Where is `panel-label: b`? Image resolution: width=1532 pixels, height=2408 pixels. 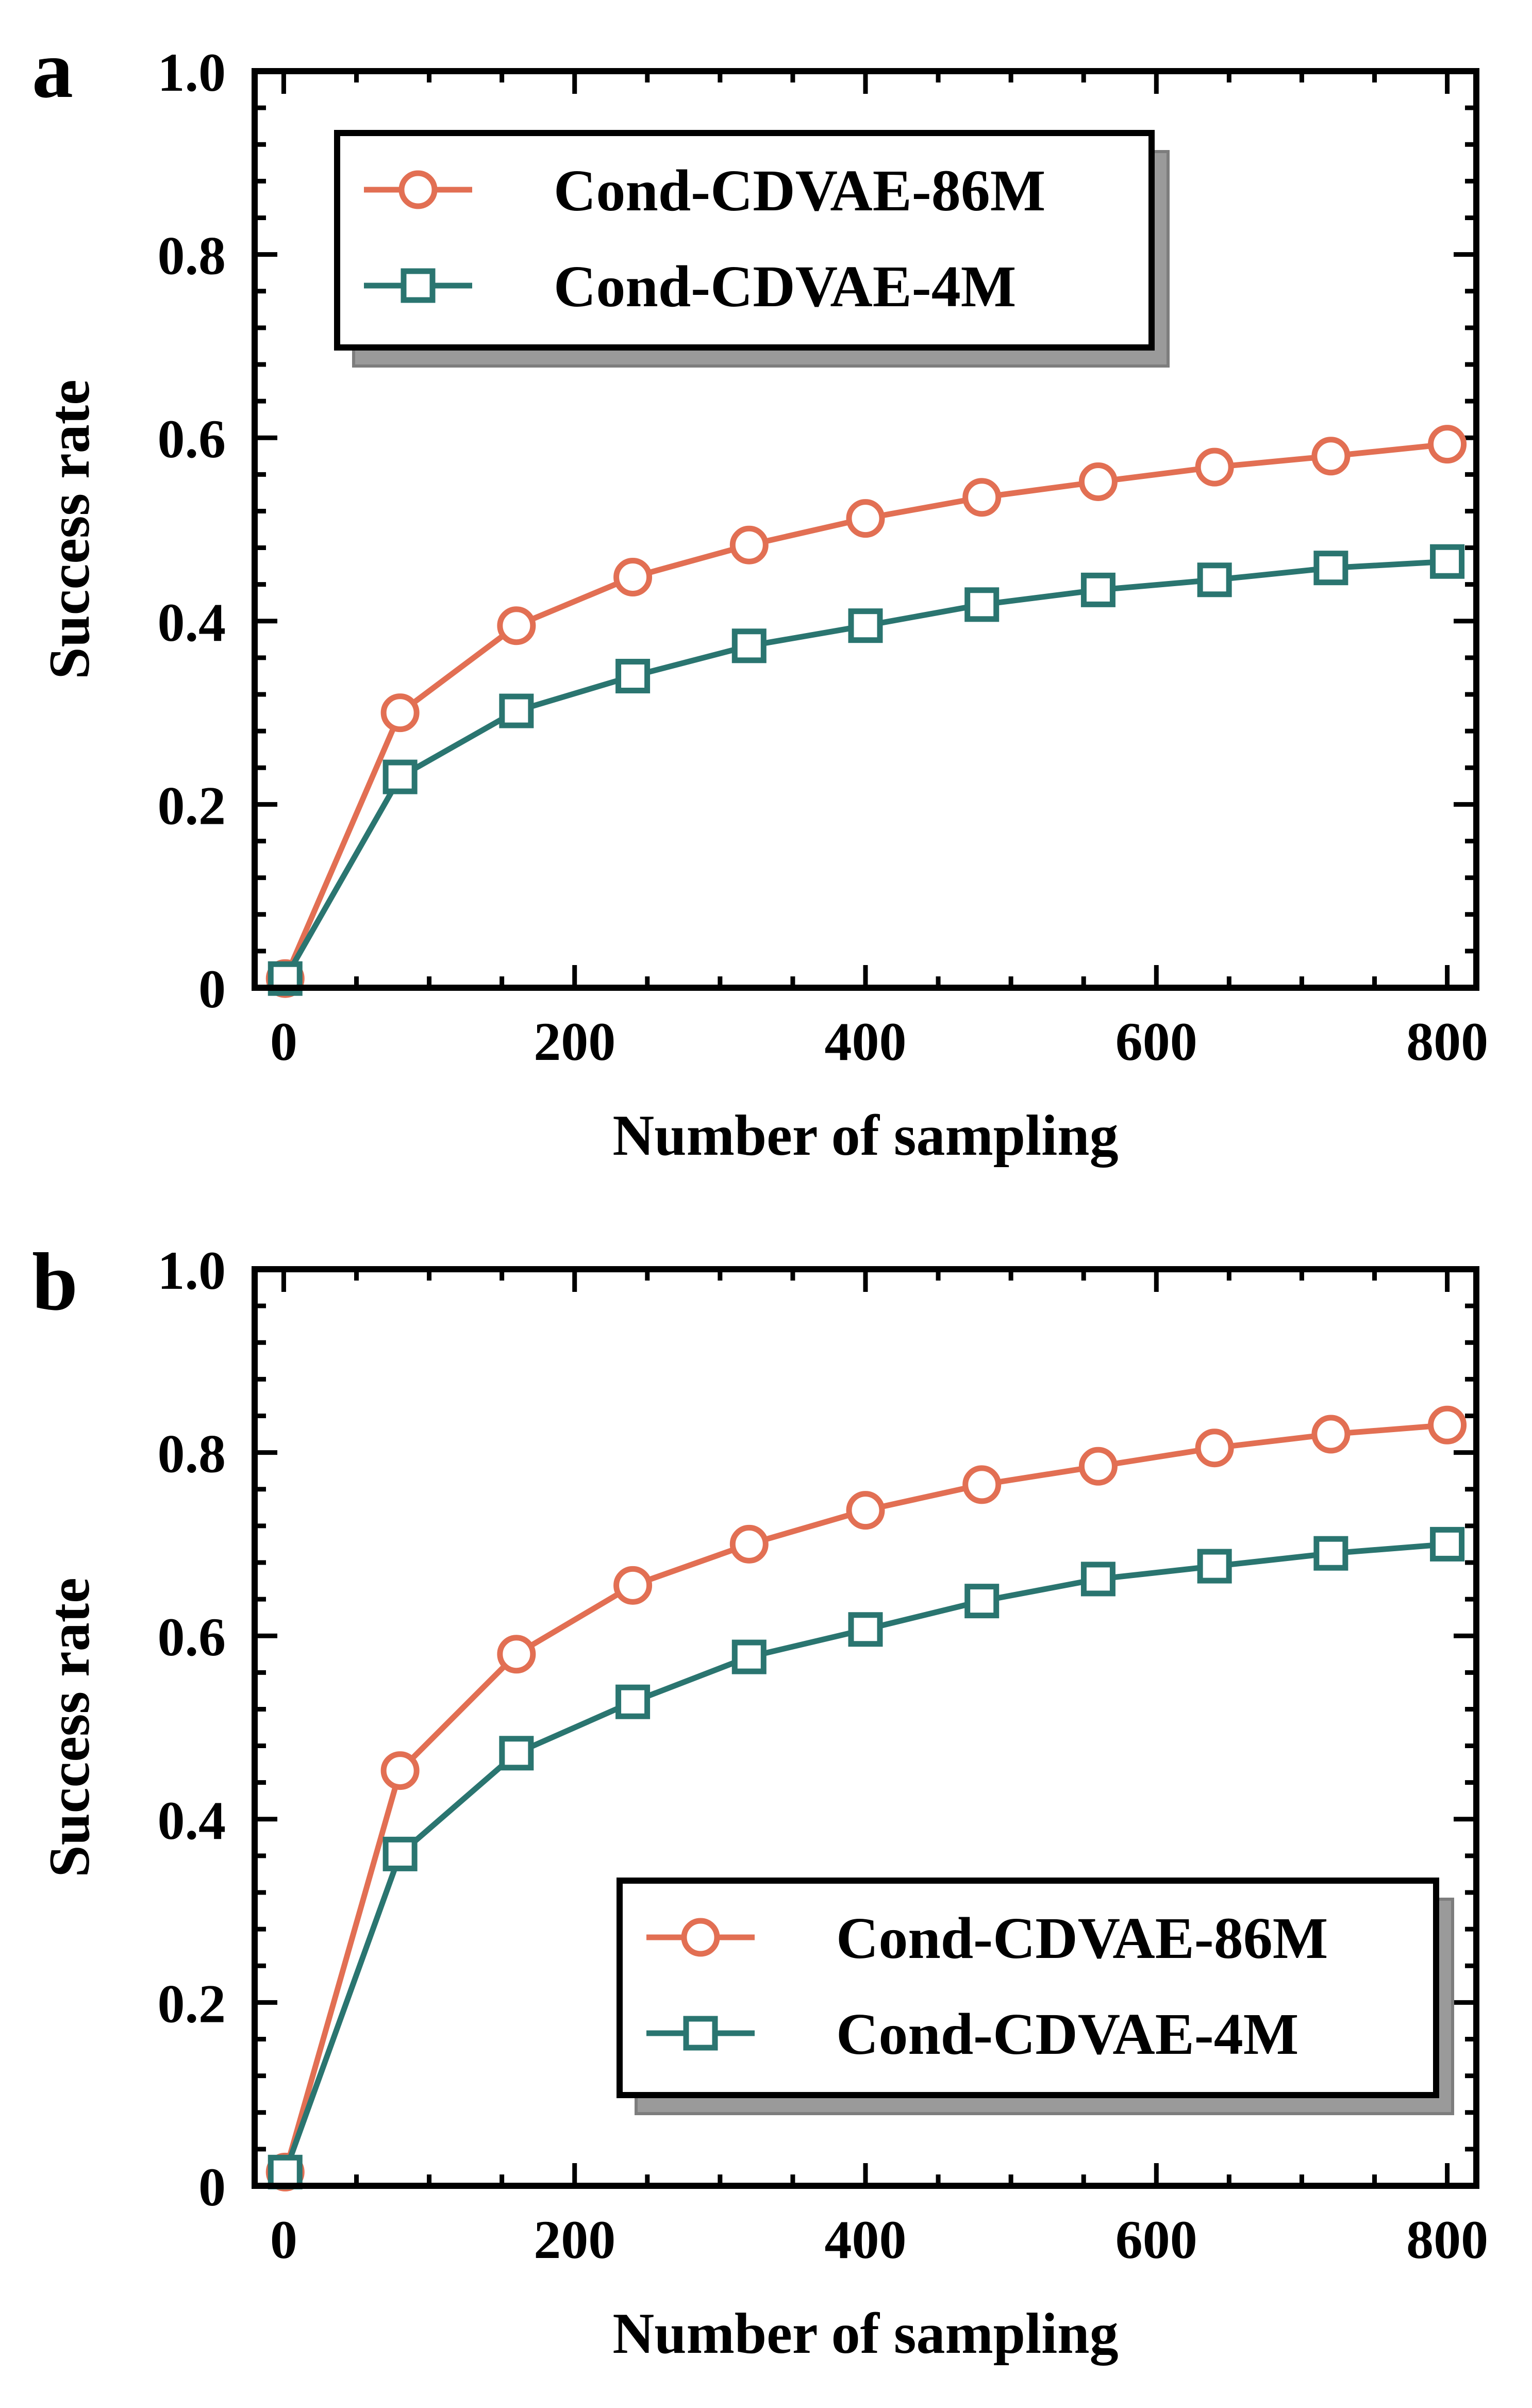
panel-label: b is located at coordinates (55, 1281).